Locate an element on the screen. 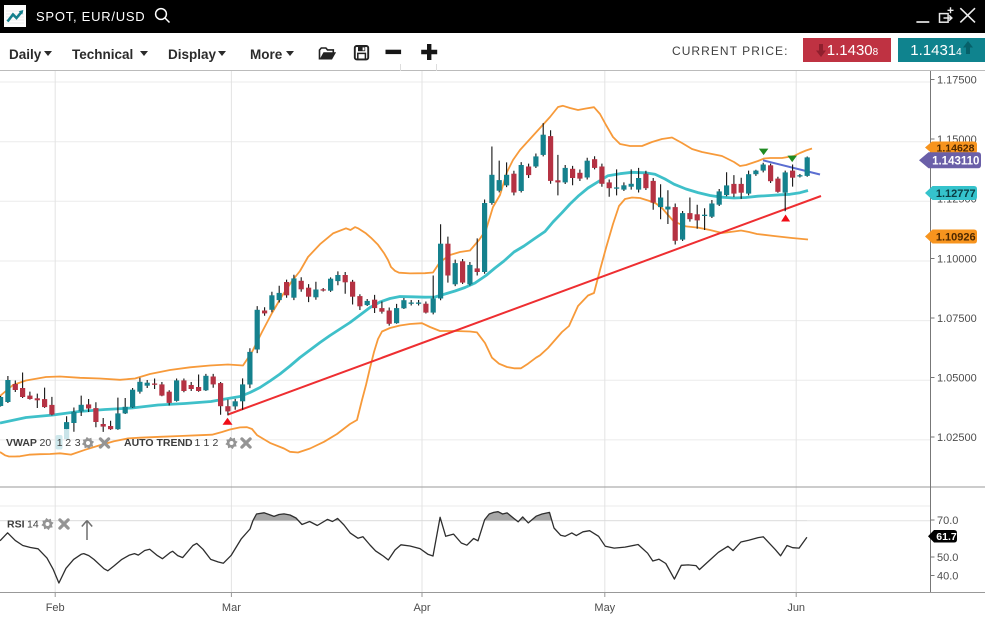 This screenshot has width=985, height=623. svg-text: Feb is located at coordinates (55, 608).